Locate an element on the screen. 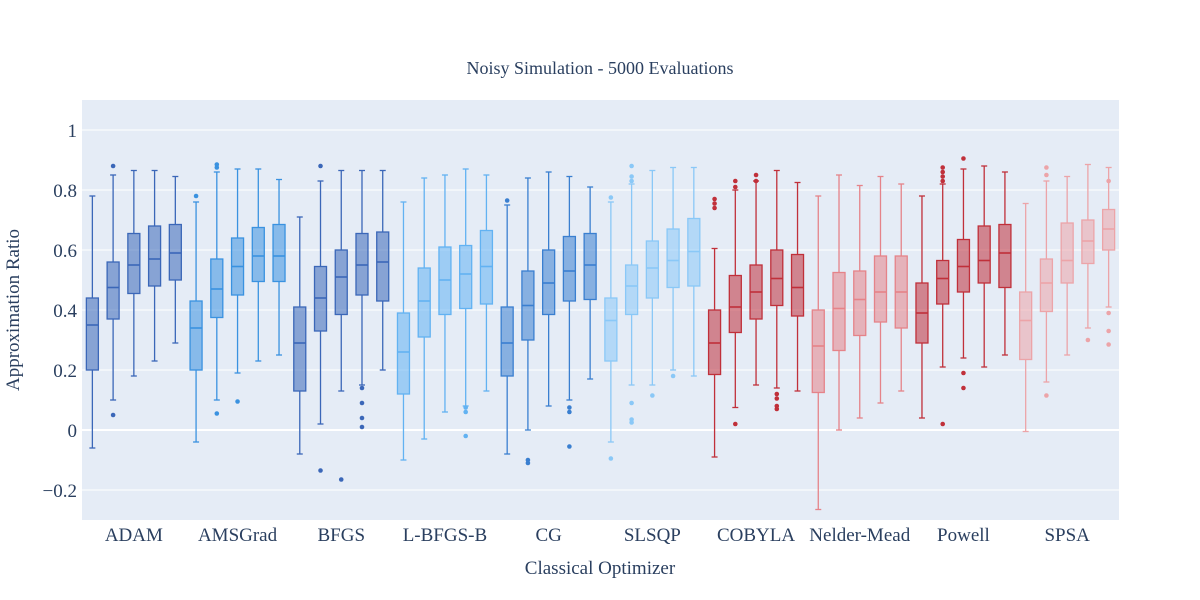  y-axis-ticks: −0.2 0 0.2 0.4 0.6 0.8 1 is located at coordinates (60, 311).